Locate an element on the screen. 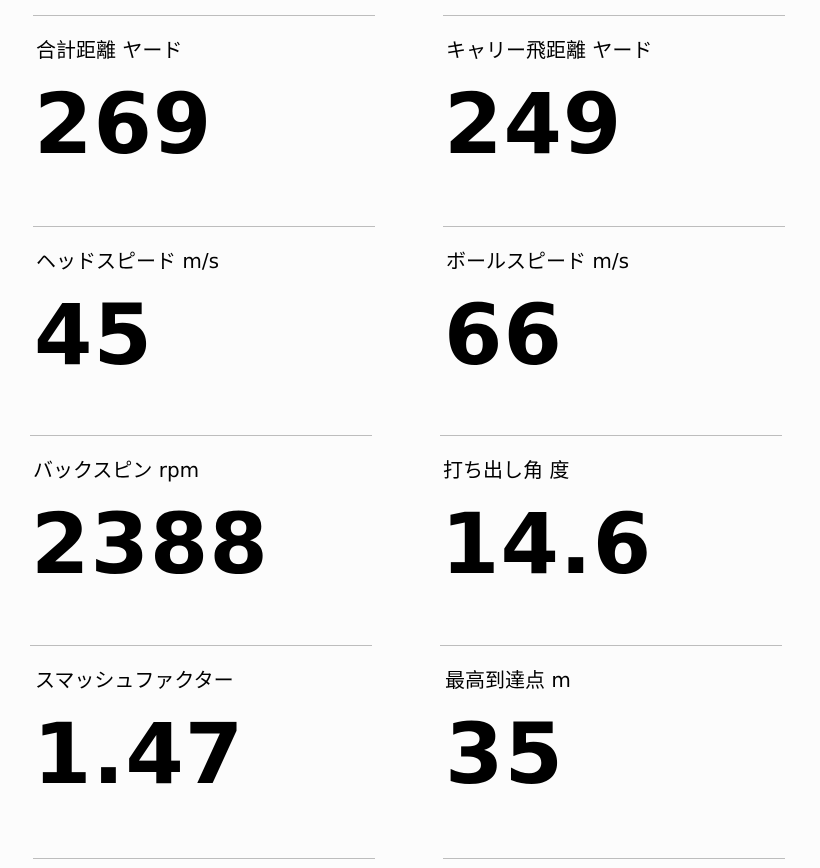  metric-total-distance: 合計距離 ヤード 269 is located at coordinates (204, 121).